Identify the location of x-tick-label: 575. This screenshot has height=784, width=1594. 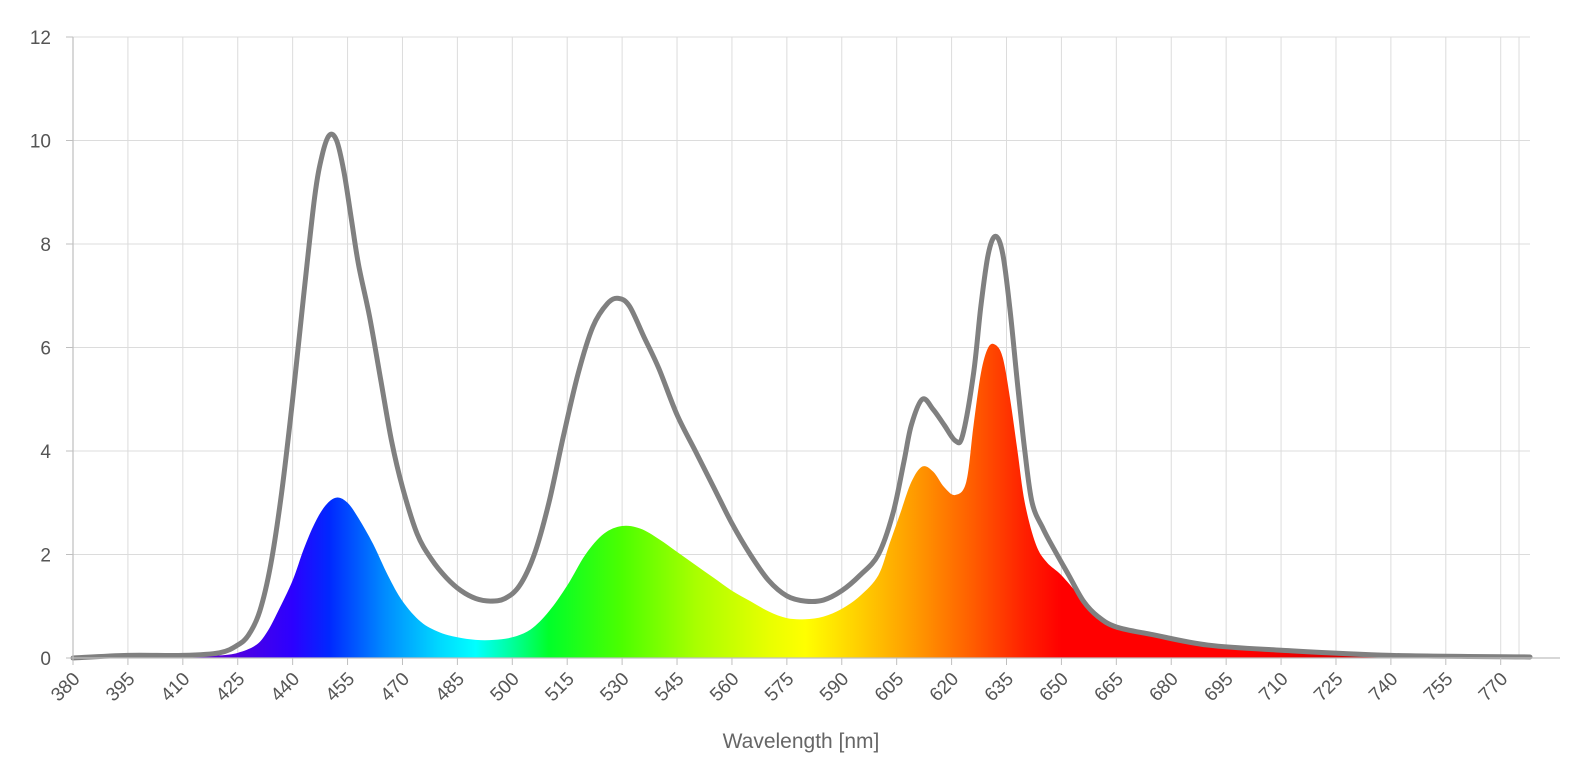
(779, 687).